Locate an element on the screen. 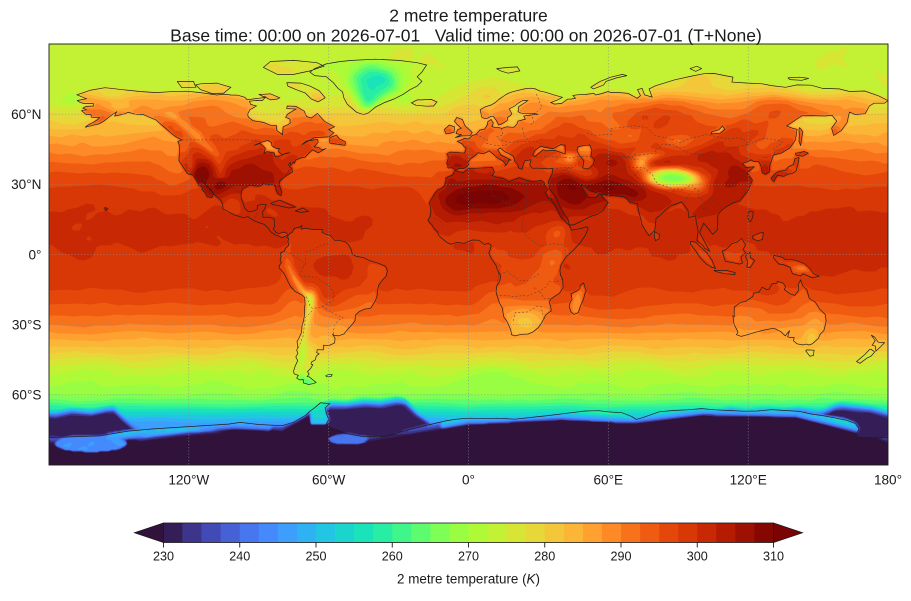  svg-text: 2 metre temperature is located at coordinates (468, 15).